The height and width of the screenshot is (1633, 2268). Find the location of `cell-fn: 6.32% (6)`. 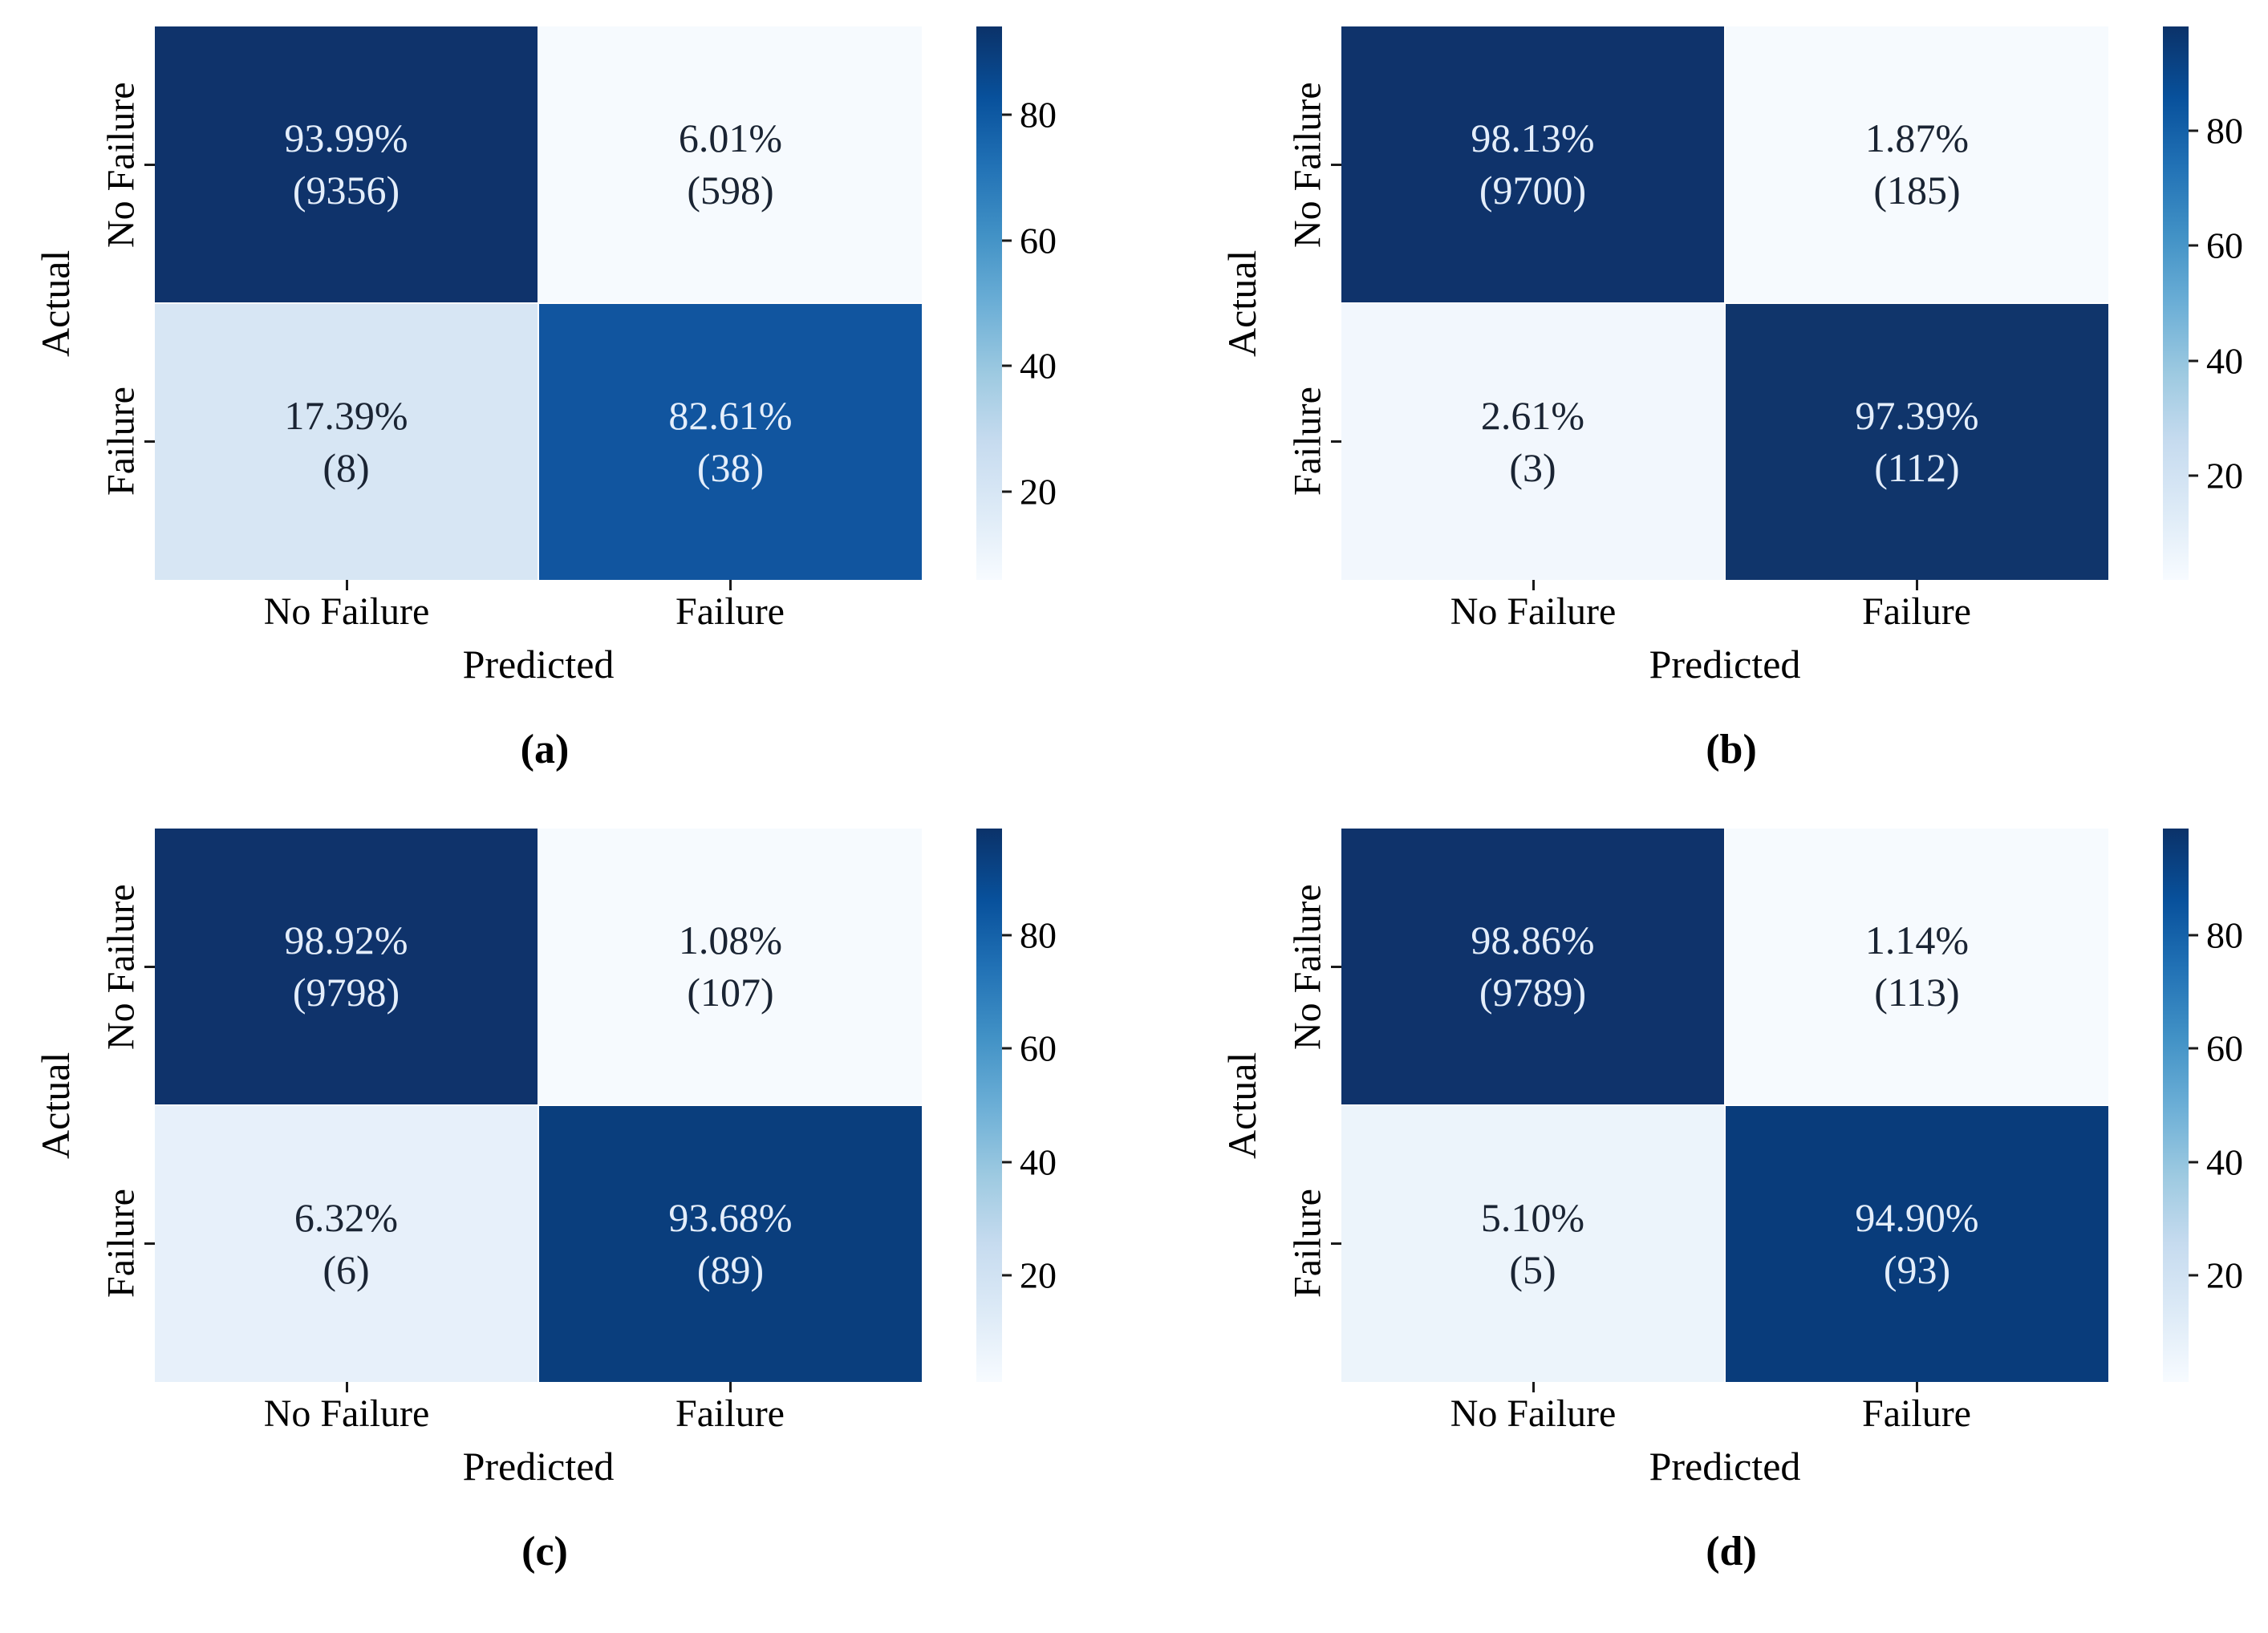

cell-fn: 6.32% (6) is located at coordinates (346, 1244).